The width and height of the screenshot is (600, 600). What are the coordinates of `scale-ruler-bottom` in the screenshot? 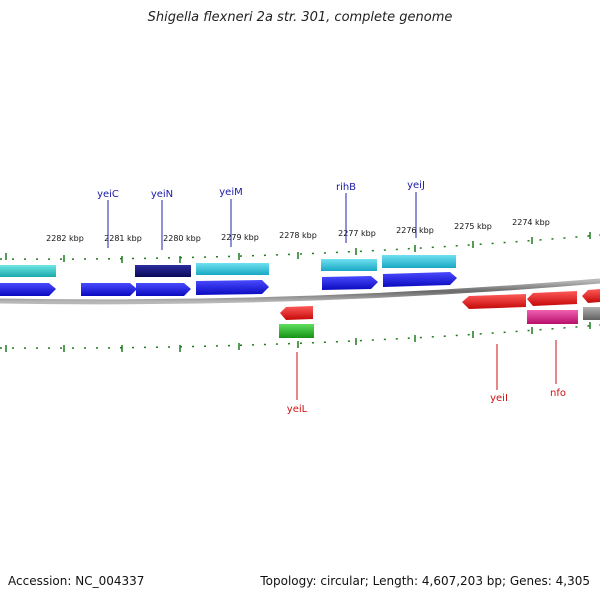 It's located at (300, 337).